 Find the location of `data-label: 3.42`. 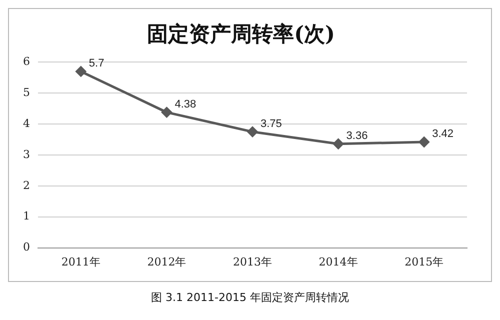

data-label: 3.42 is located at coordinates (443, 134).